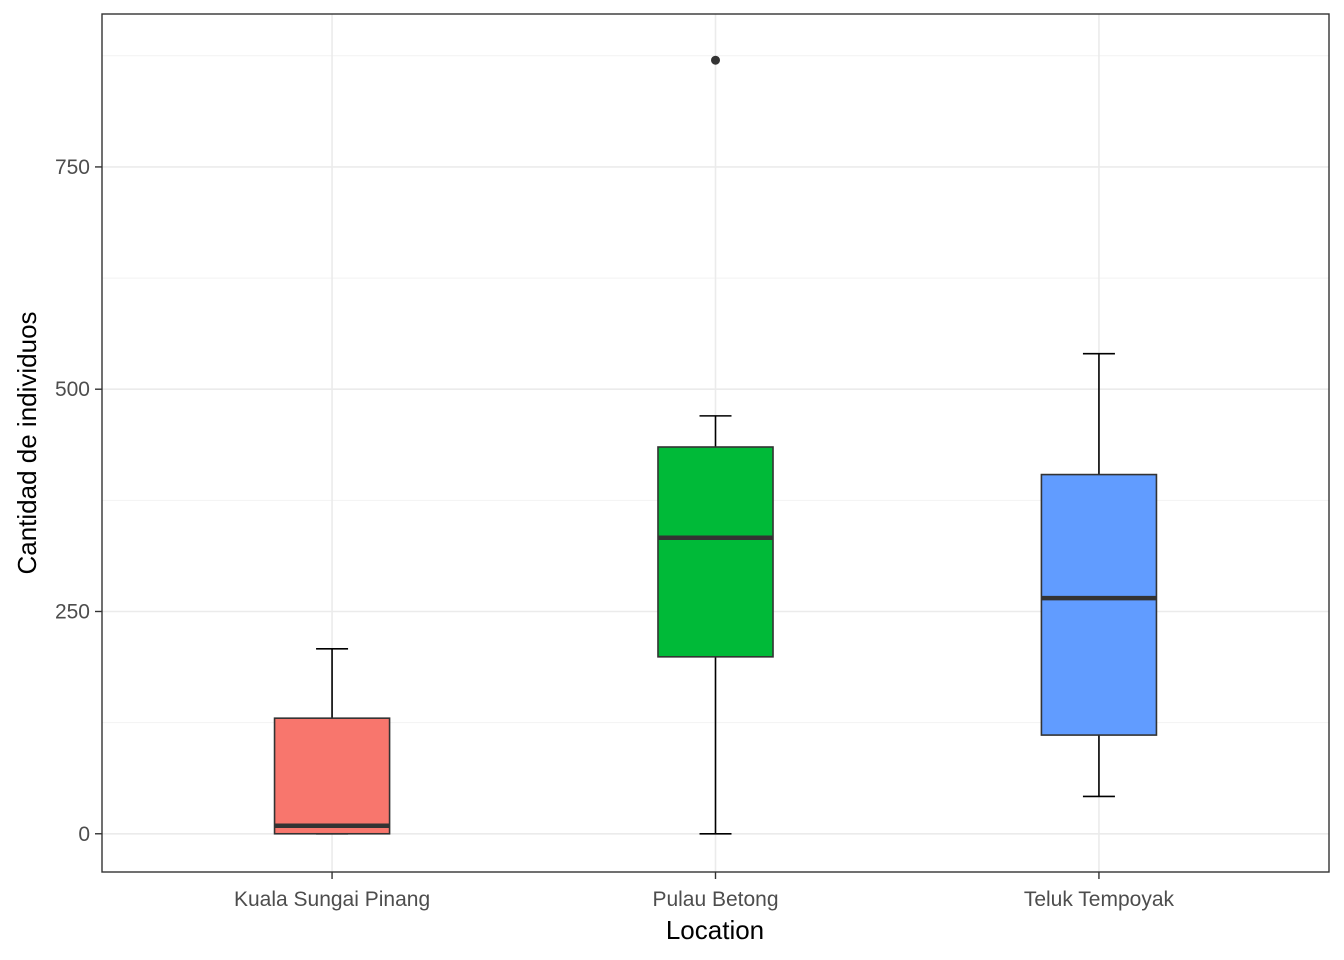 The image size is (1344, 960). I want to click on outlier-point, so click(715, 60).